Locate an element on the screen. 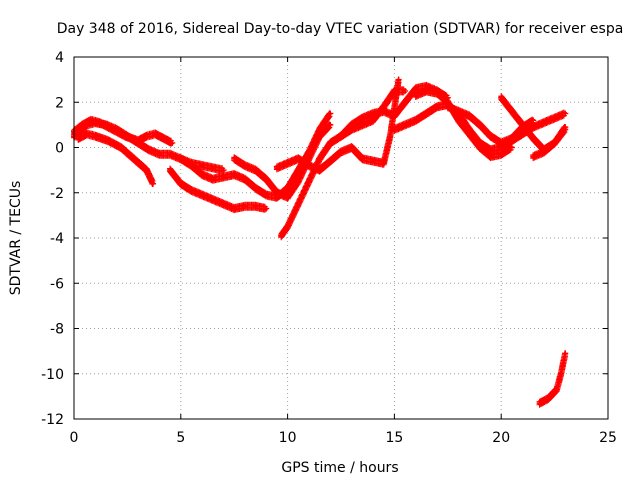 This screenshot has height=485, width=640. y-tick-label: 4 is located at coordinates (59, 58).